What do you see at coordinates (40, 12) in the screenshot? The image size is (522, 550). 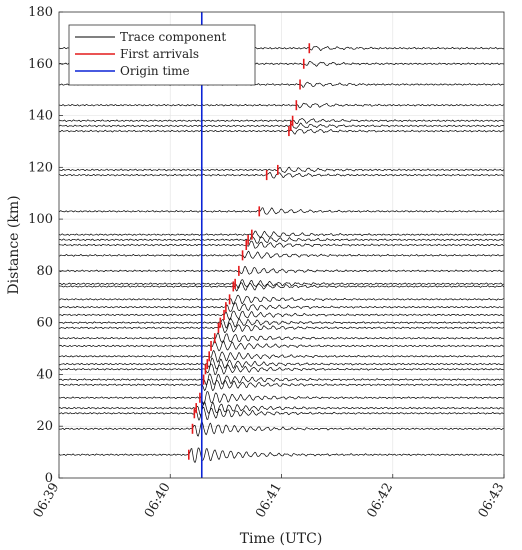 I see `y-tick-label: 180` at bounding box center [40, 12].